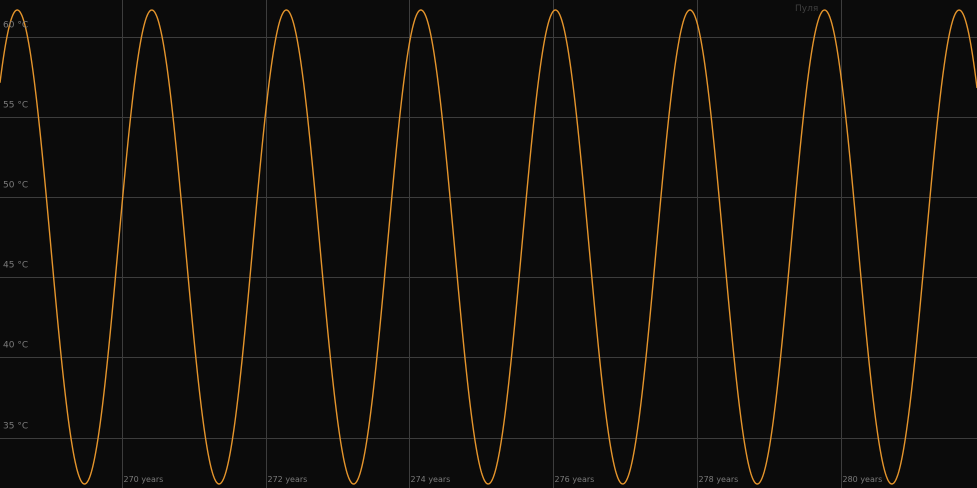  Describe the element at coordinates (15, 26) in the screenshot. I see `y-tick-label: 60 °C` at that location.